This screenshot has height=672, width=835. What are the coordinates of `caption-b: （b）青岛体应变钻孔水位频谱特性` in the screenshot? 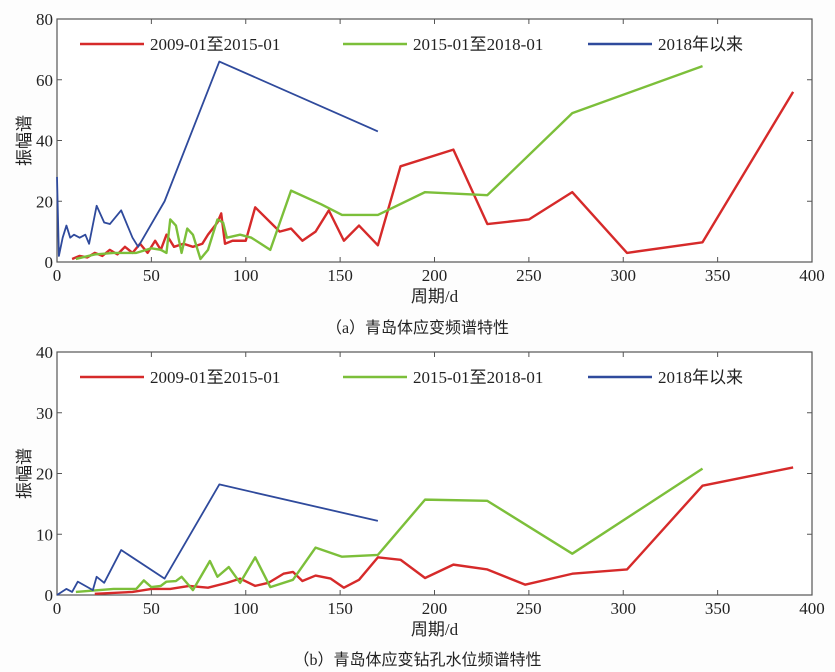 It's located at (417, 660).